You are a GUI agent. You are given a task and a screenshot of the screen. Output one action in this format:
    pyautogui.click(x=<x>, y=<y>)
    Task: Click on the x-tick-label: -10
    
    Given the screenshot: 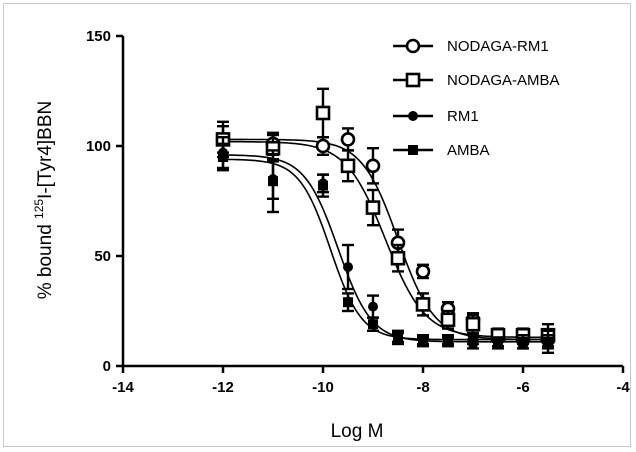 What is the action you would take?
    pyautogui.click(x=323, y=387)
    